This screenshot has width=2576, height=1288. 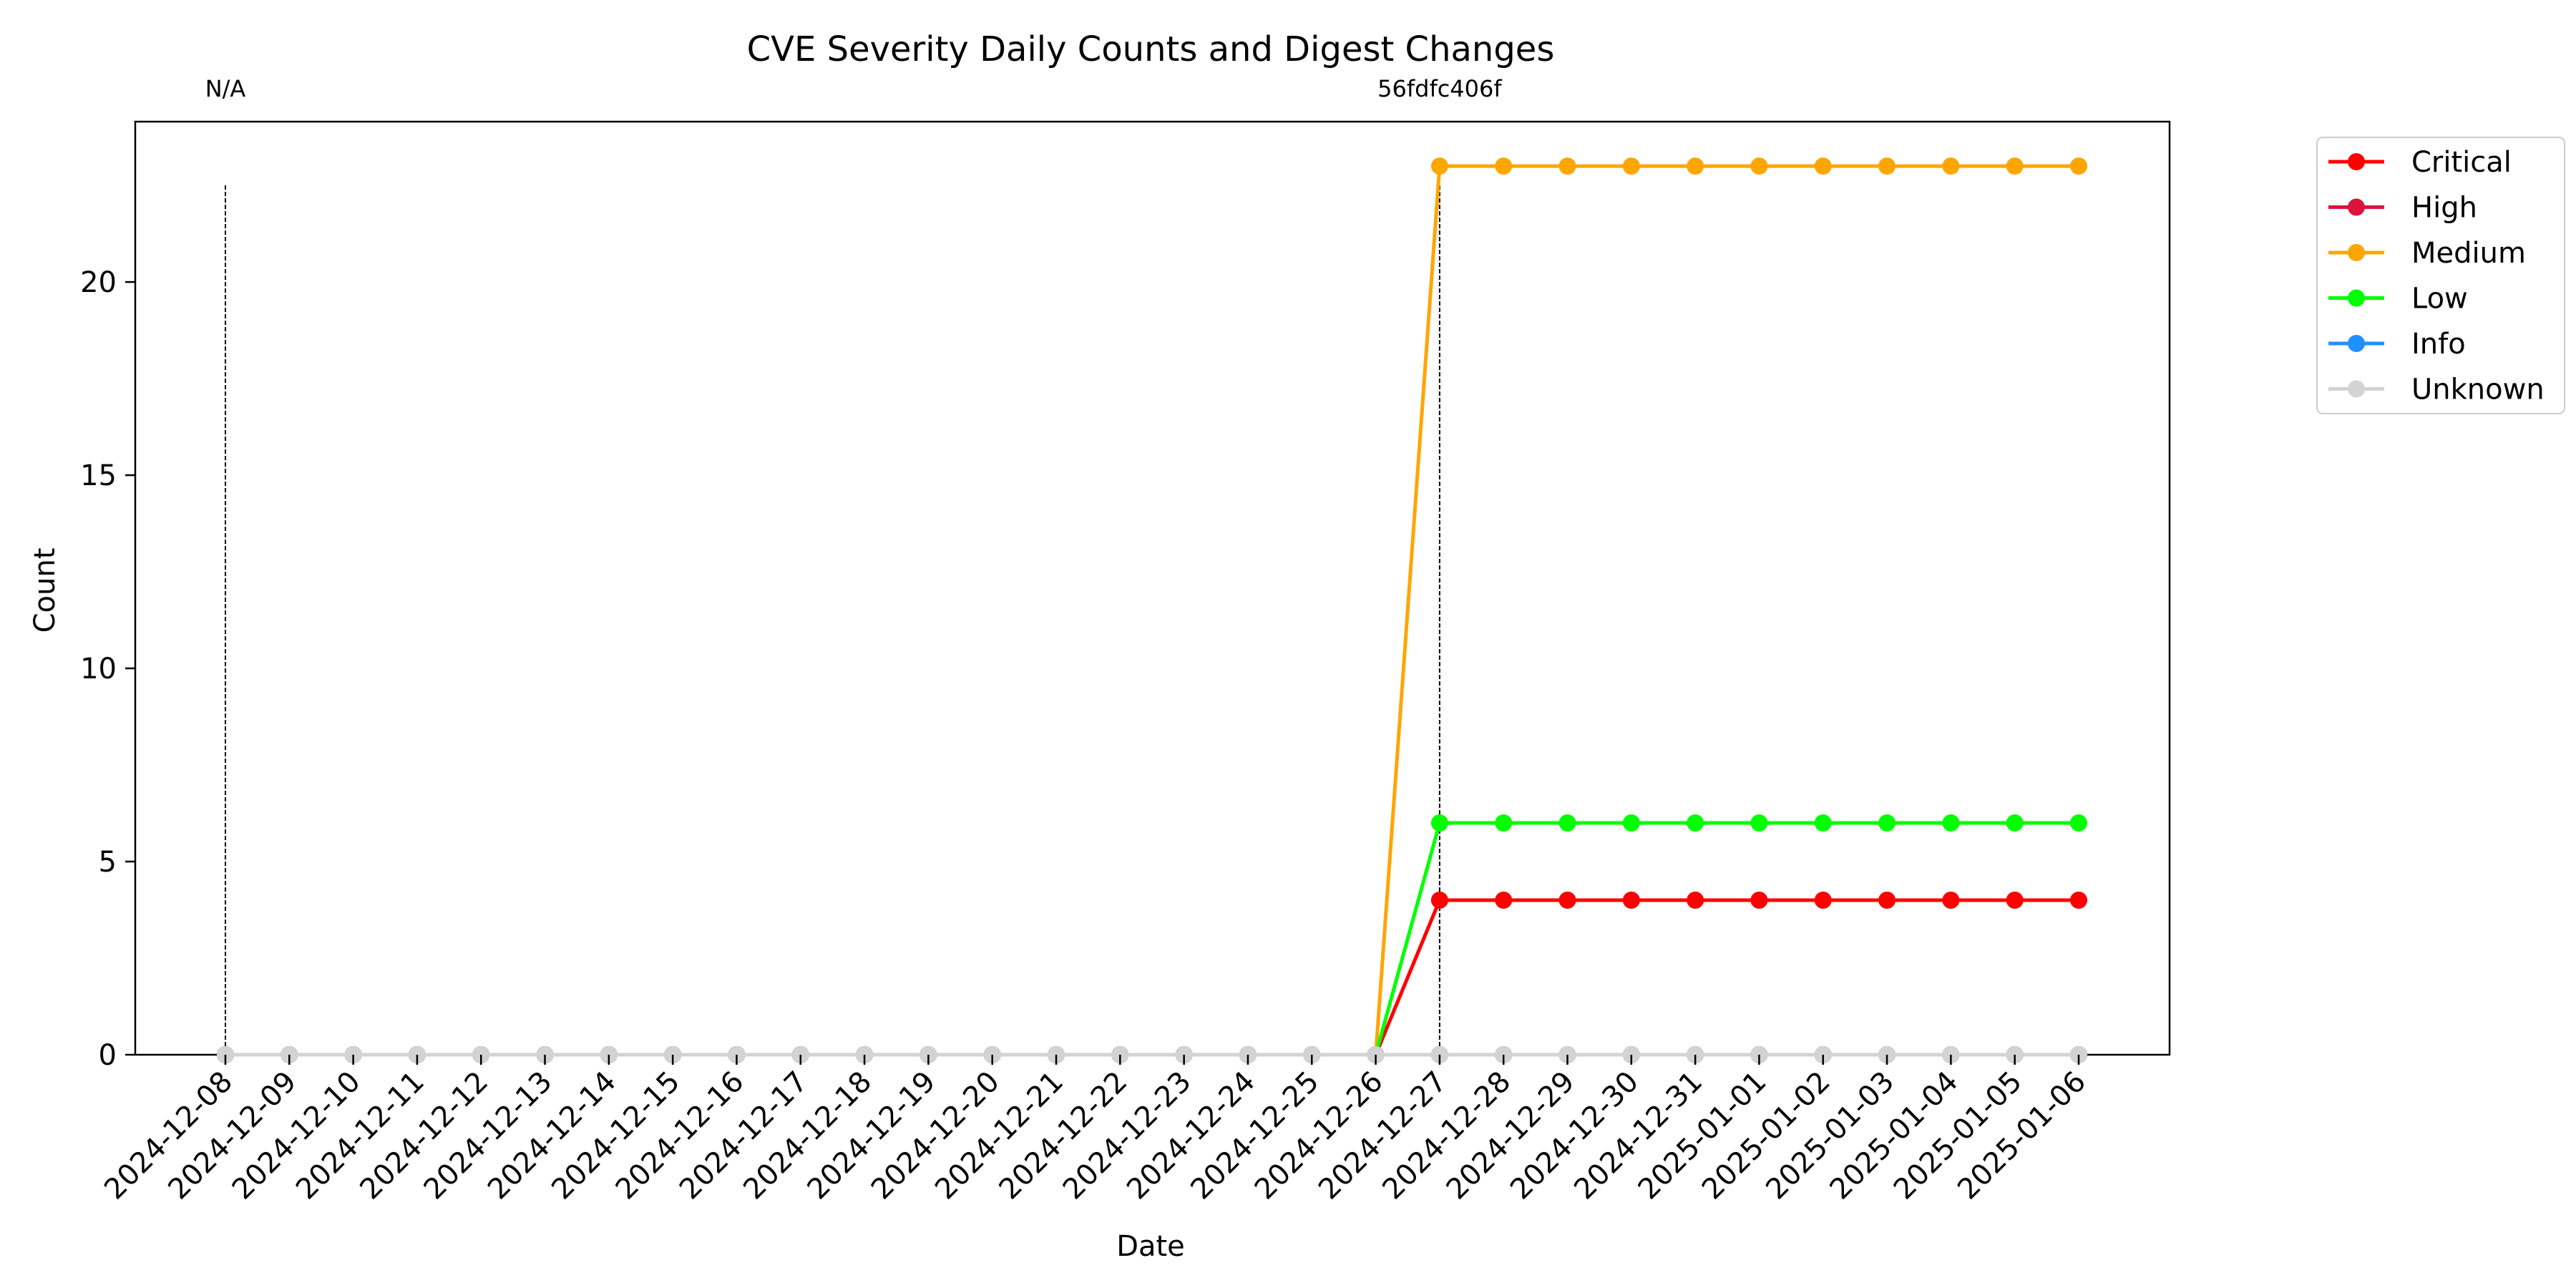 I want to click on y-axis-ticks: 0 5 10 15 20, so click(x=107, y=669).